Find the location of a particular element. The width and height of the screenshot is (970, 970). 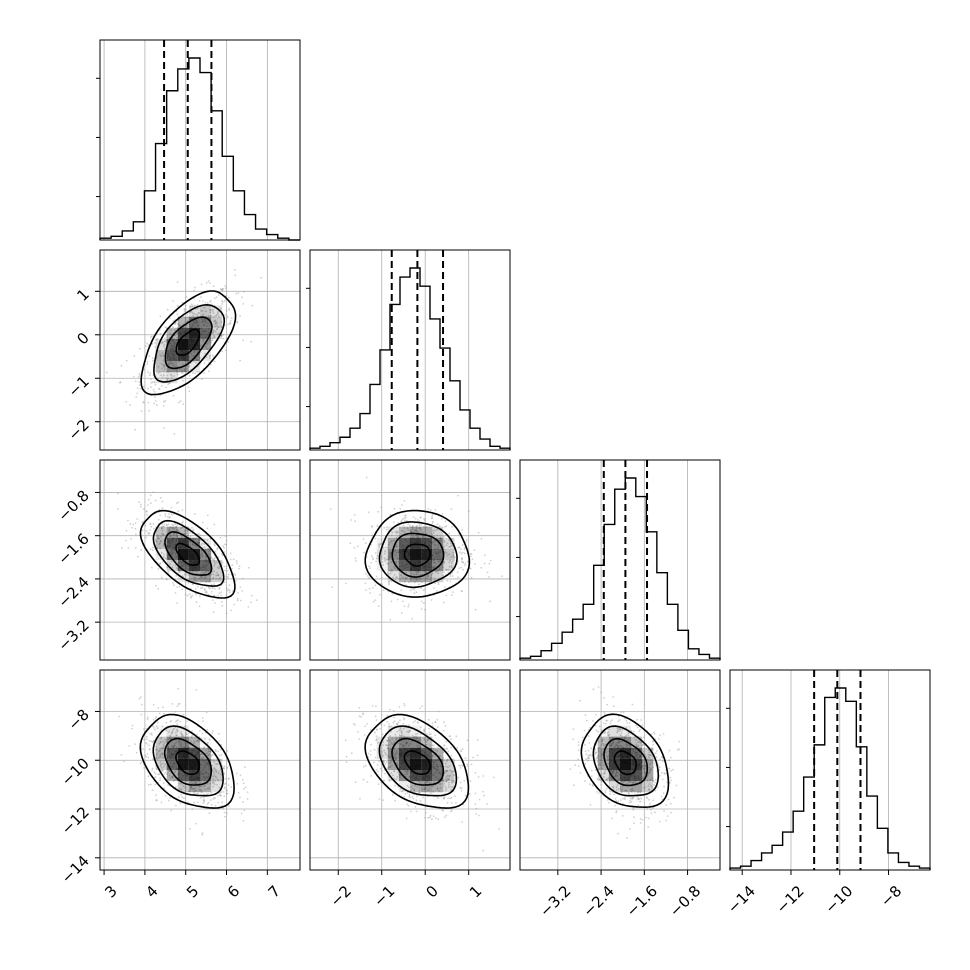

y-tick-label: −1.6 is located at coordinates (73, 549).